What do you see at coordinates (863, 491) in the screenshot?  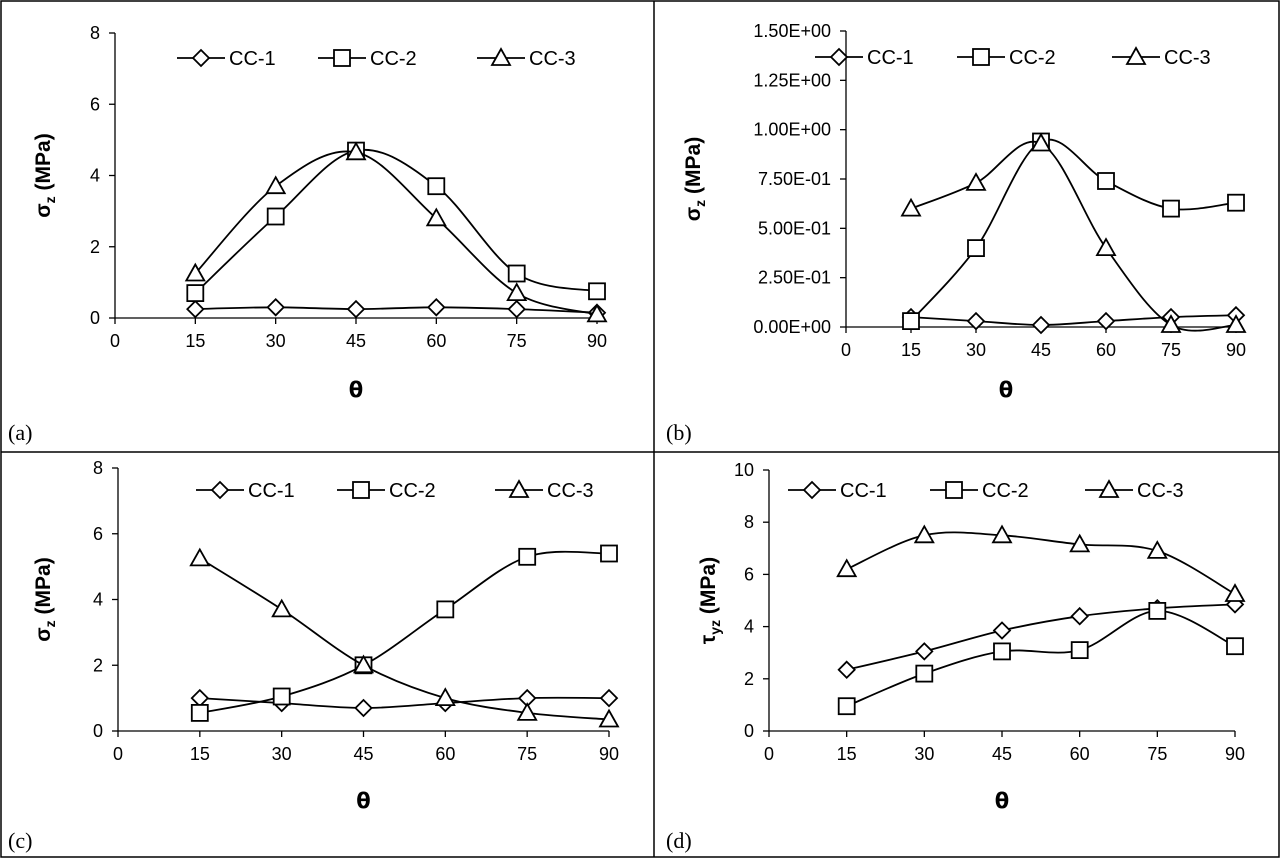 I see `legend-label: CC-1` at bounding box center [863, 491].